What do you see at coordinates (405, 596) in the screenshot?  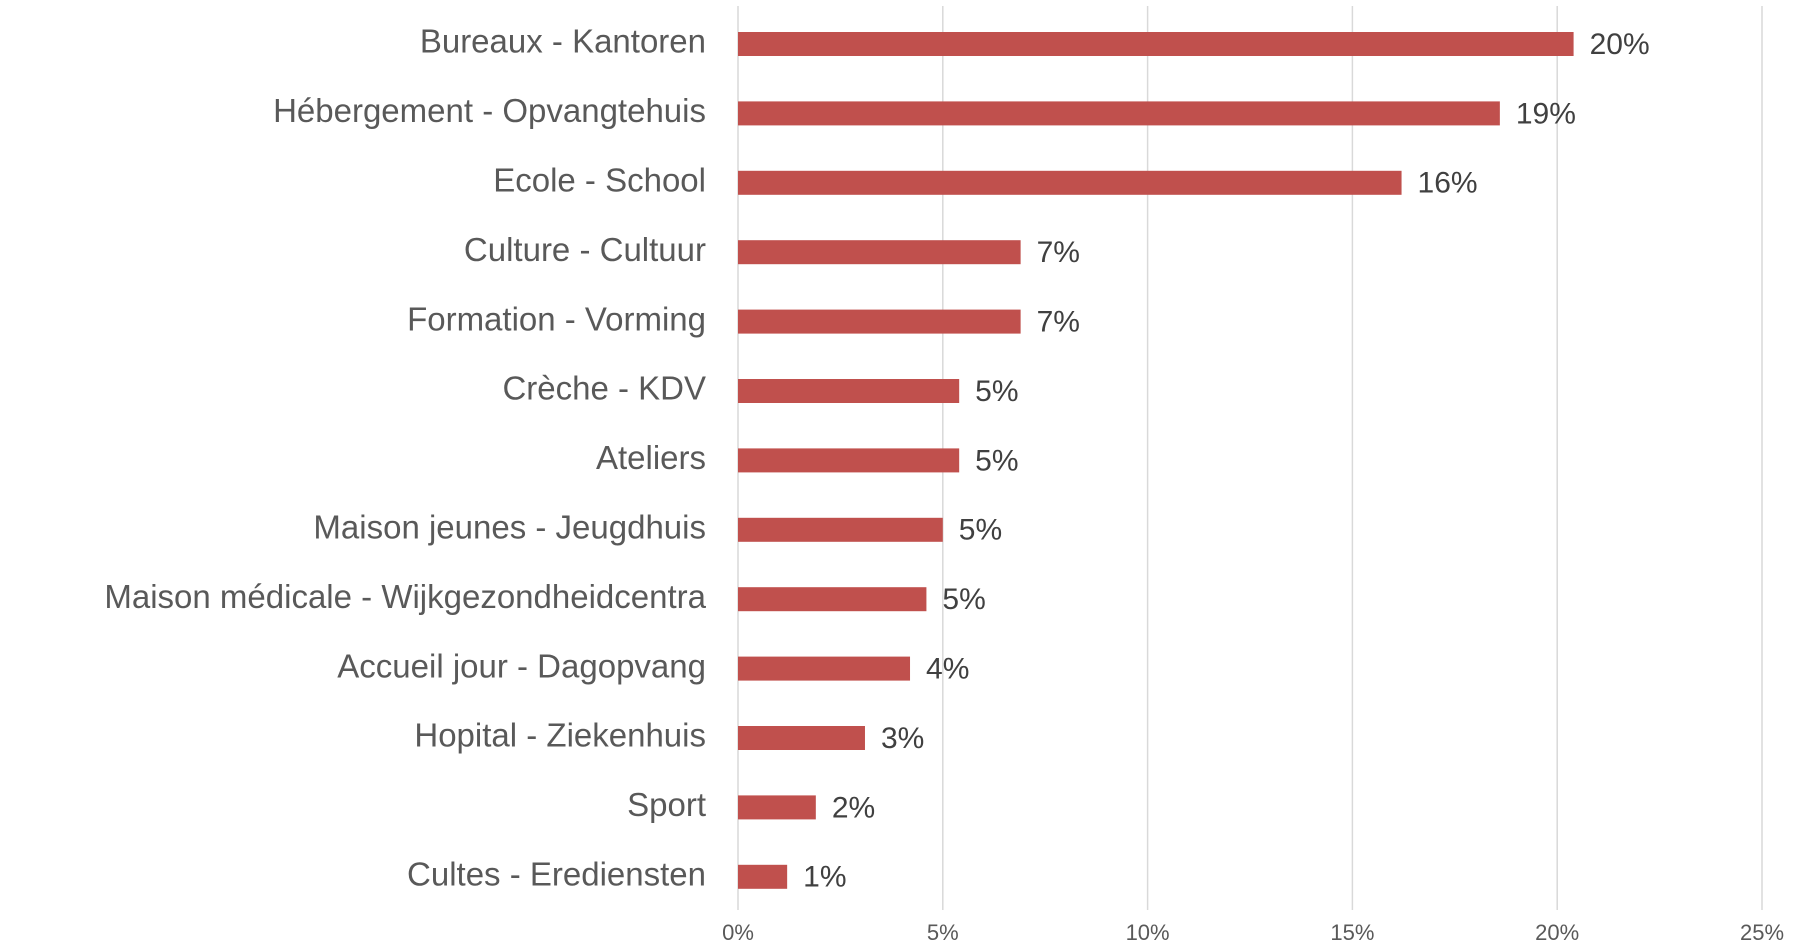 I see `category-label: Maison médicale - Wijkgezondheidcentra` at bounding box center [405, 596].